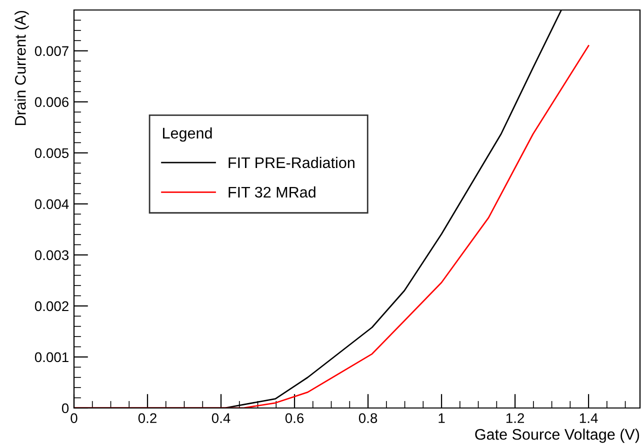 Image resolution: width=644 pixels, height=444 pixels. I want to click on x-tick-label: 0.2, so click(147, 418).